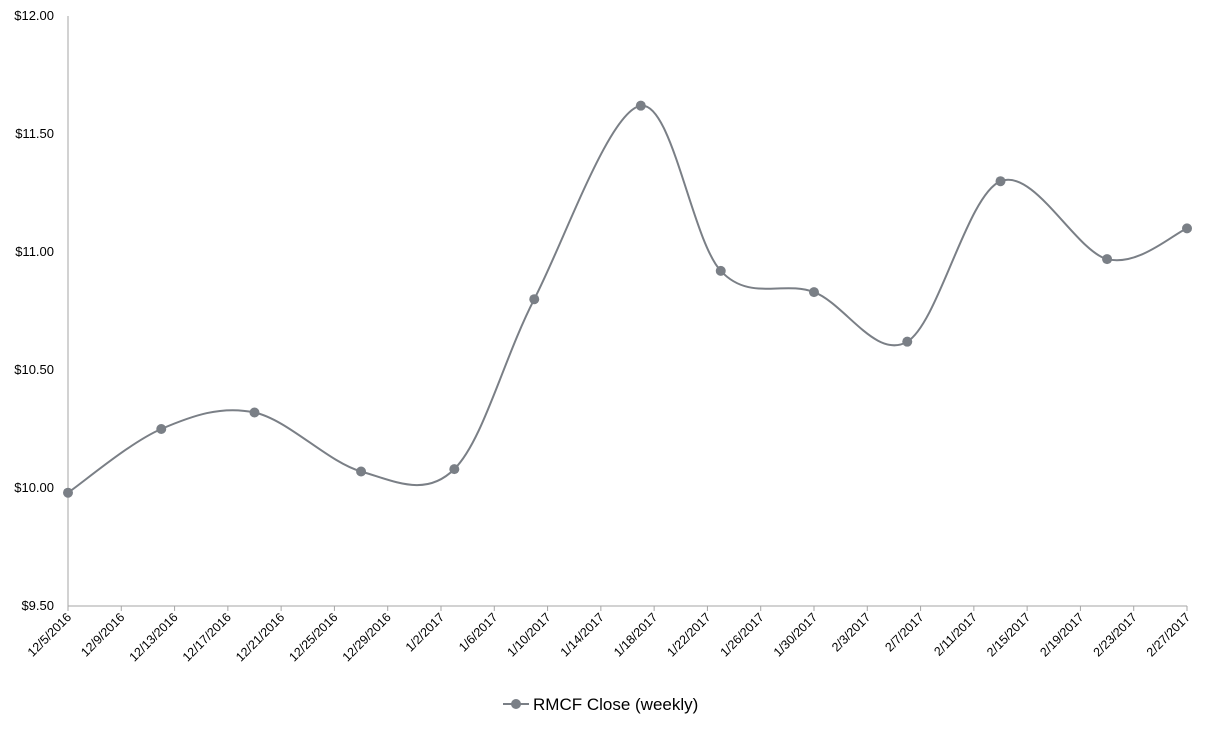  I want to click on legend-marker, so click(516, 704).